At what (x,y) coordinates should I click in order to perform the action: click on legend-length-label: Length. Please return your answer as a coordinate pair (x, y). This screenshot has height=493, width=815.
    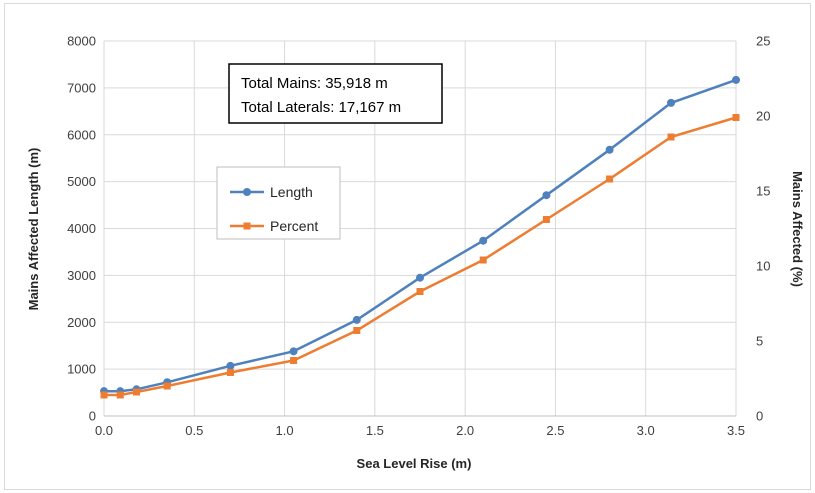
    Looking at the image, I should click on (291, 192).